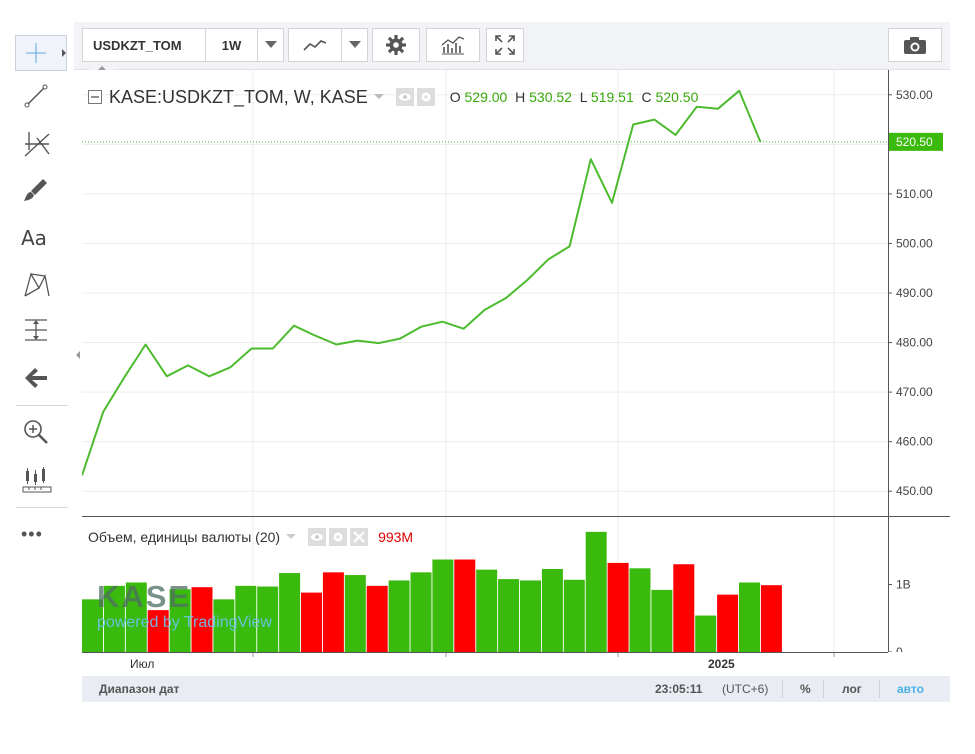  I want to click on settings-button, so click(396, 45).